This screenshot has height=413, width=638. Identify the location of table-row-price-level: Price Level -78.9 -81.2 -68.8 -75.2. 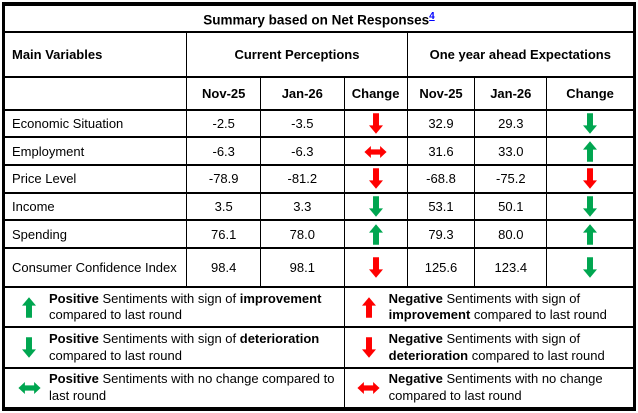
(318, 179).